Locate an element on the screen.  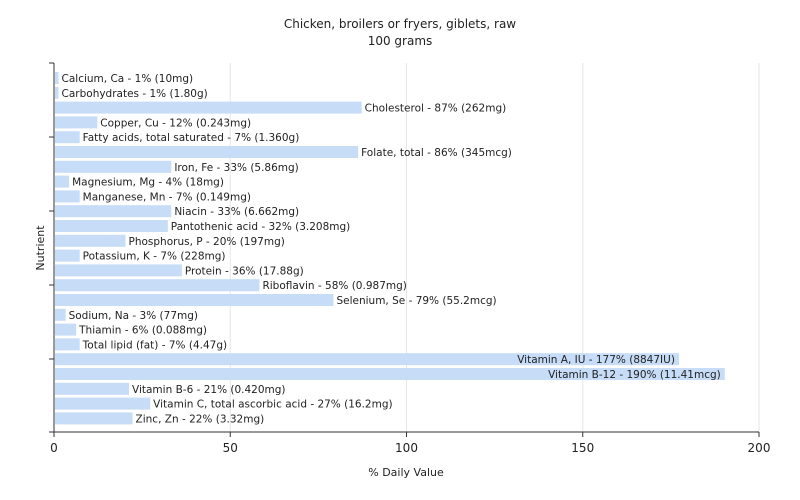
x-tick-label-50: 50 is located at coordinates (230, 448).